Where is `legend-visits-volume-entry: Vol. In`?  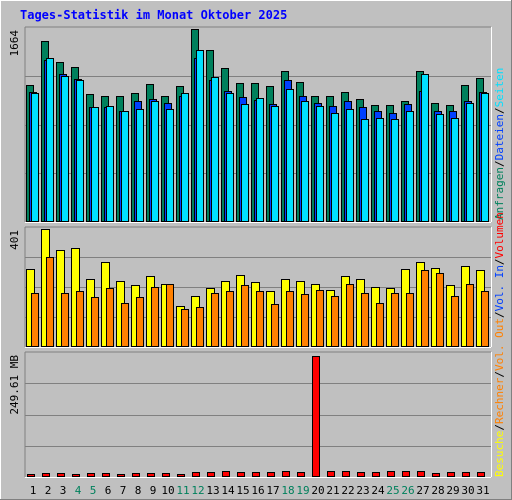 legend-visits-volume-entry: Vol. In is located at coordinates (499, 288).